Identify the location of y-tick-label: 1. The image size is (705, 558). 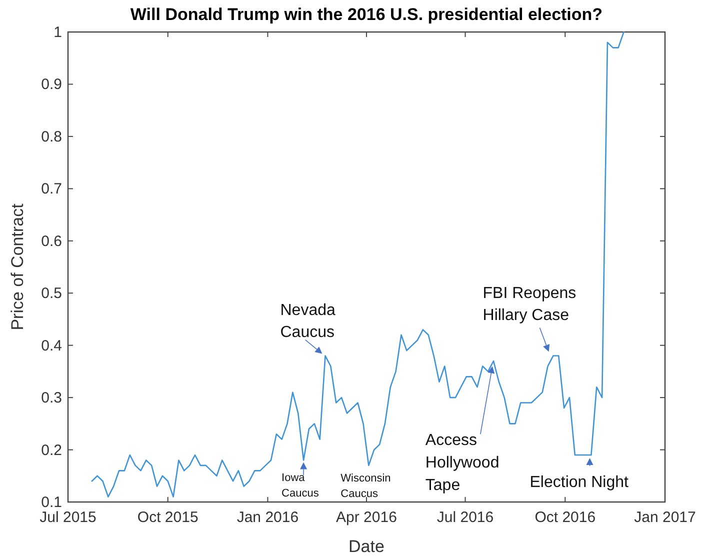
(58, 32).